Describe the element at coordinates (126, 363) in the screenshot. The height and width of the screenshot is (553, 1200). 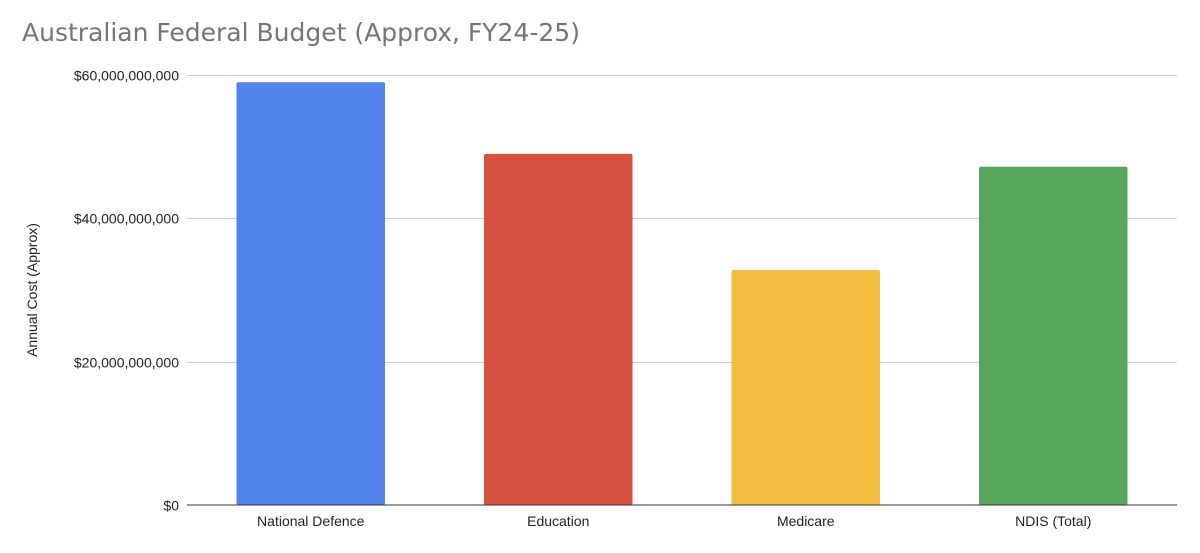
I see `y-tick-label: $20,000,000,000` at that location.